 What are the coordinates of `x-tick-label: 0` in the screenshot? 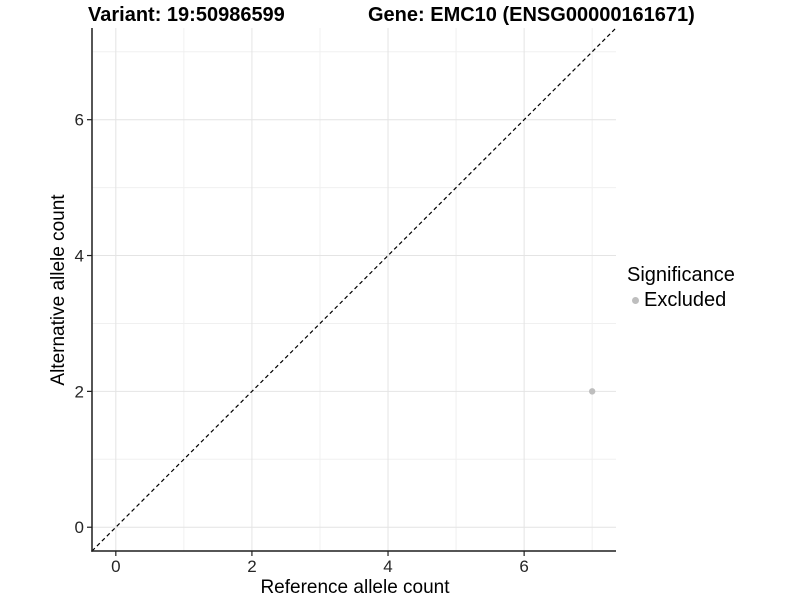 It's located at (115, 566).